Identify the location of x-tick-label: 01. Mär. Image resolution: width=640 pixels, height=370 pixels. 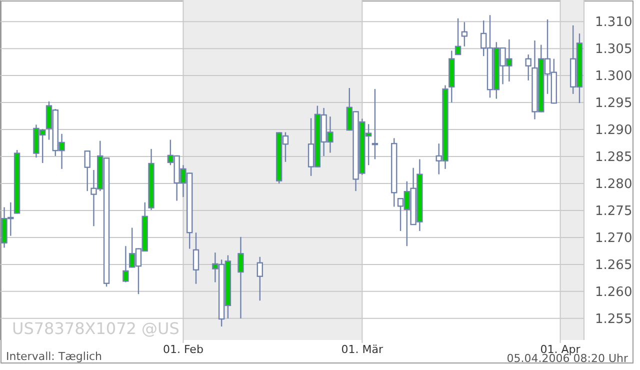
(362, 349).